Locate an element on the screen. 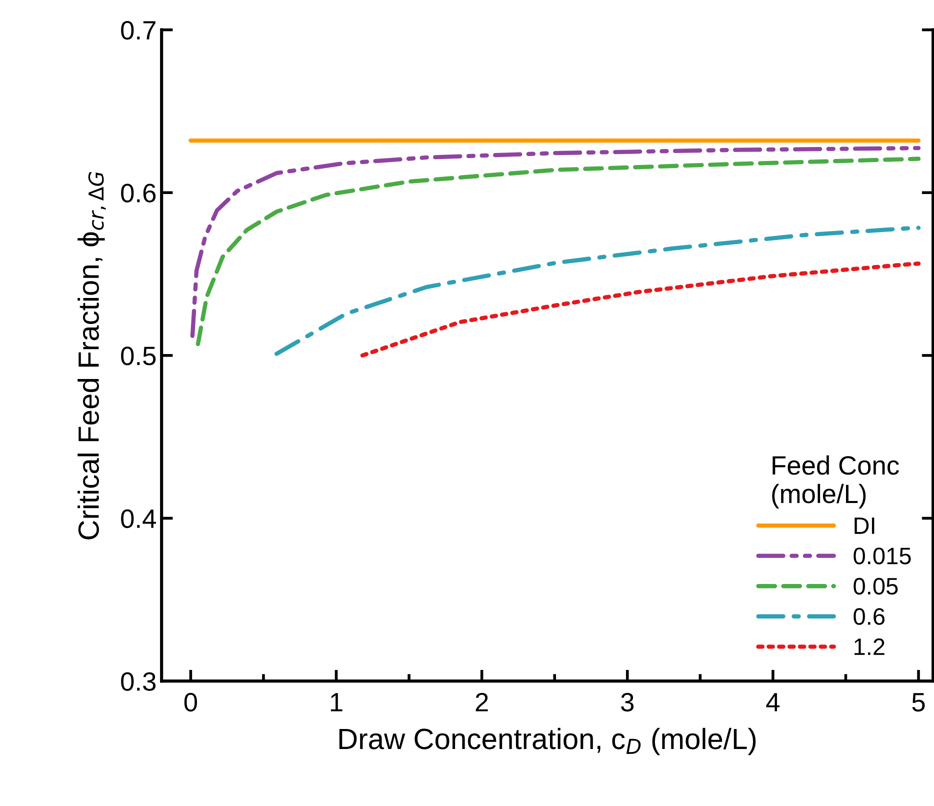 The width and height of the screenshot is (934, 806). x-tick-label: 0 is located at coordinates (190, 702).